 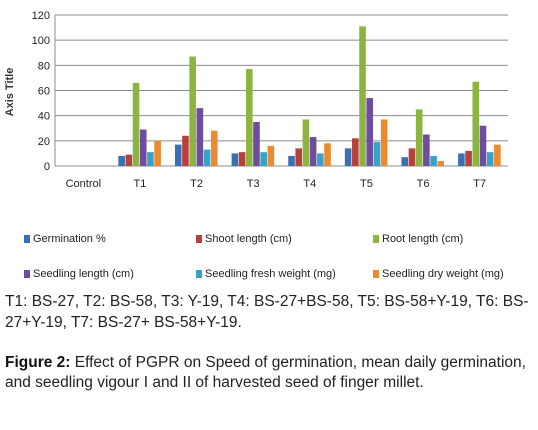 I want to click on legend-label: Germination %, so click(x=69, y=239).